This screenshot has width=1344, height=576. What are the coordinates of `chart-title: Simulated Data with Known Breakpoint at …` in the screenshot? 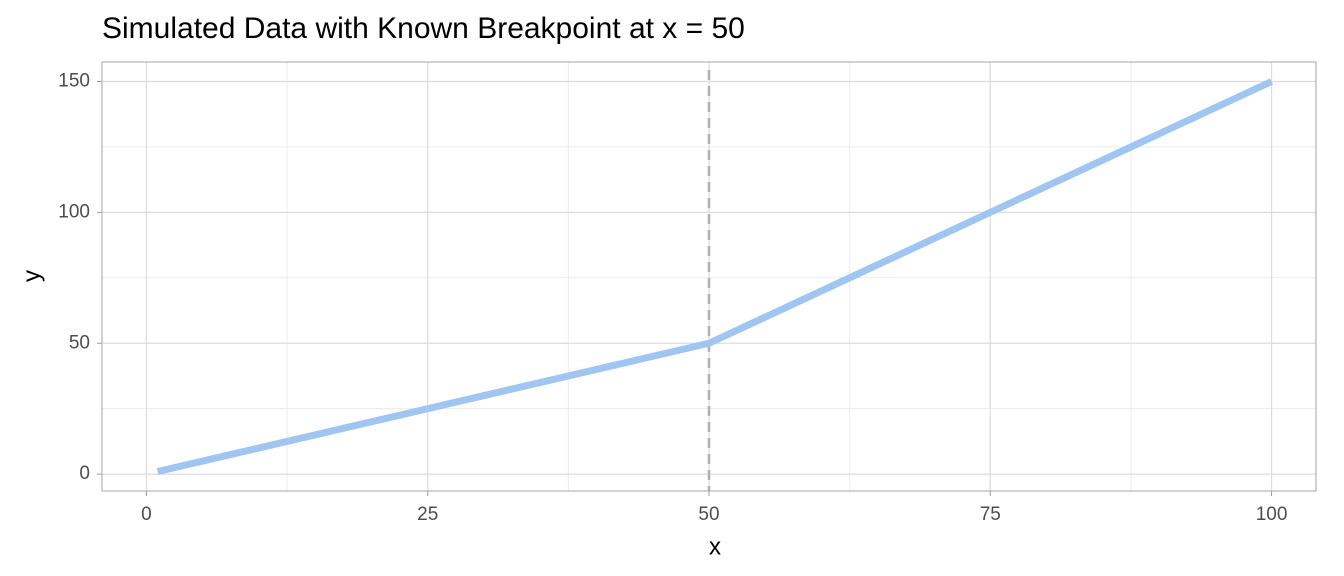 It's located at (423, 28).